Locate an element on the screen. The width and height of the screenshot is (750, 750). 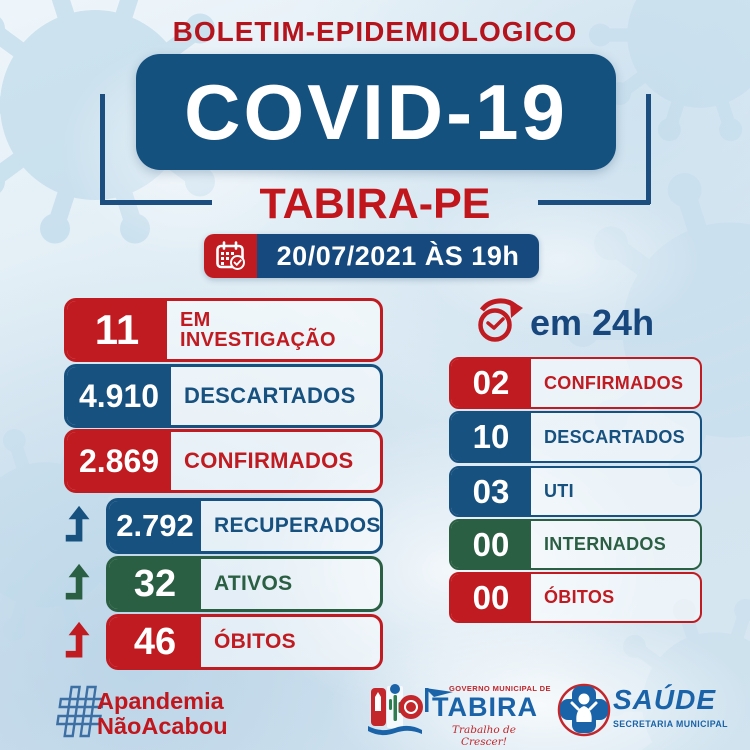
title-banner: COVID-19 is located at coordinates (376, 112).